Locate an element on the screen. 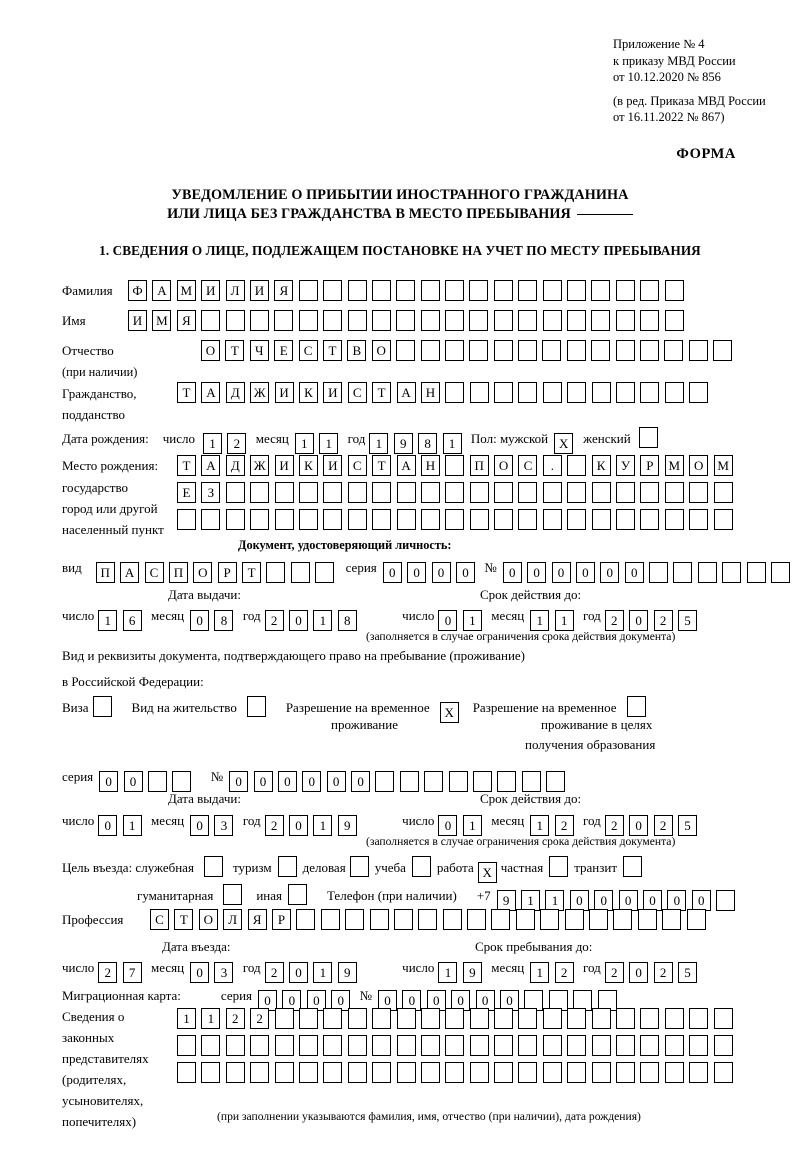  form-cell: . is located at coordinates (552, 465).